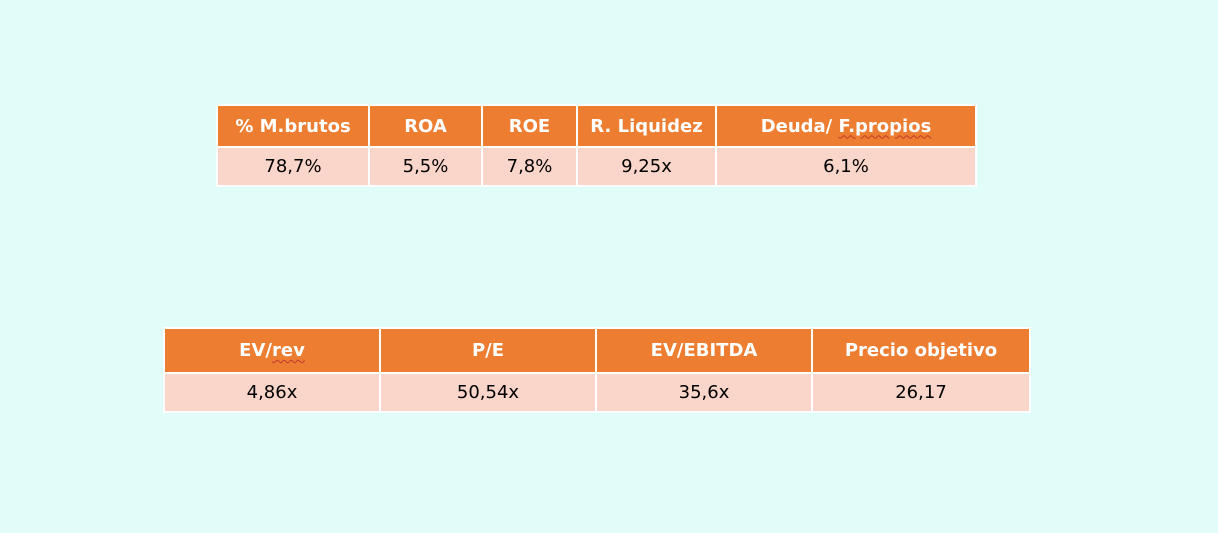 Image resolution: width=1218 pixels, height=533 pixels. I want to click on value-target-price: 26,17, so click(921, 392).